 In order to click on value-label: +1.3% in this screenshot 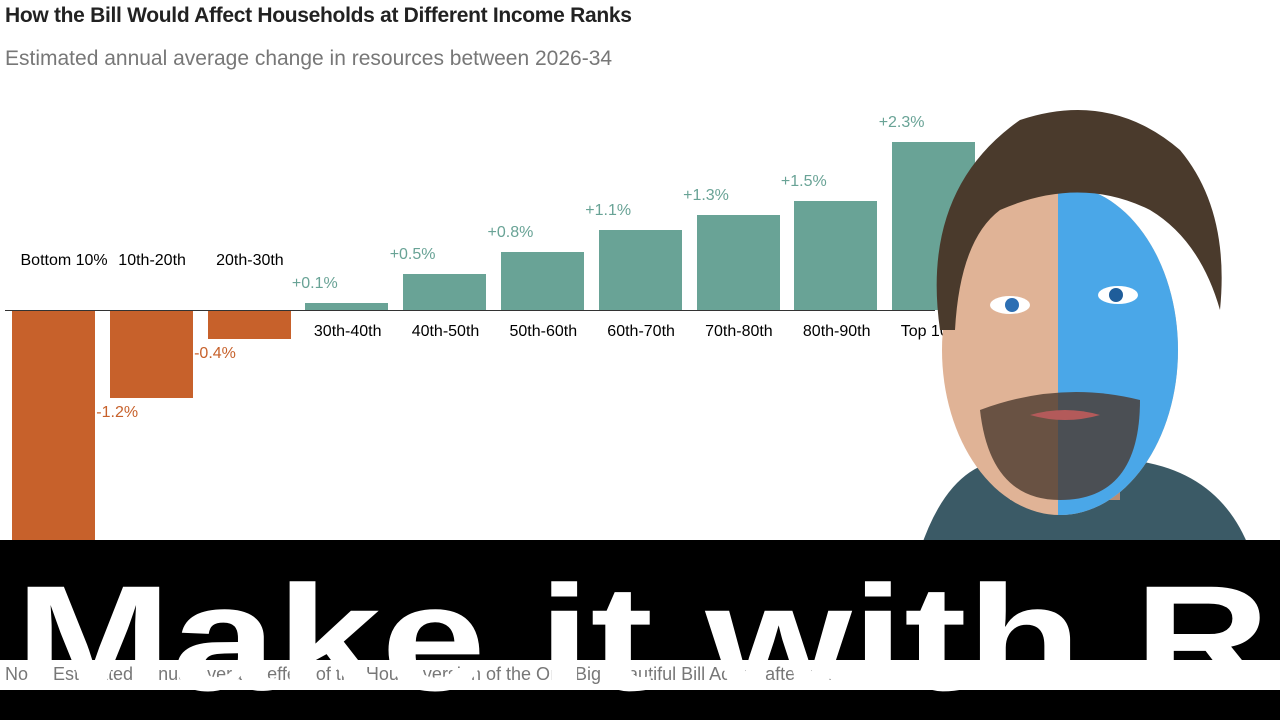, I will do `click(706, 196)`.